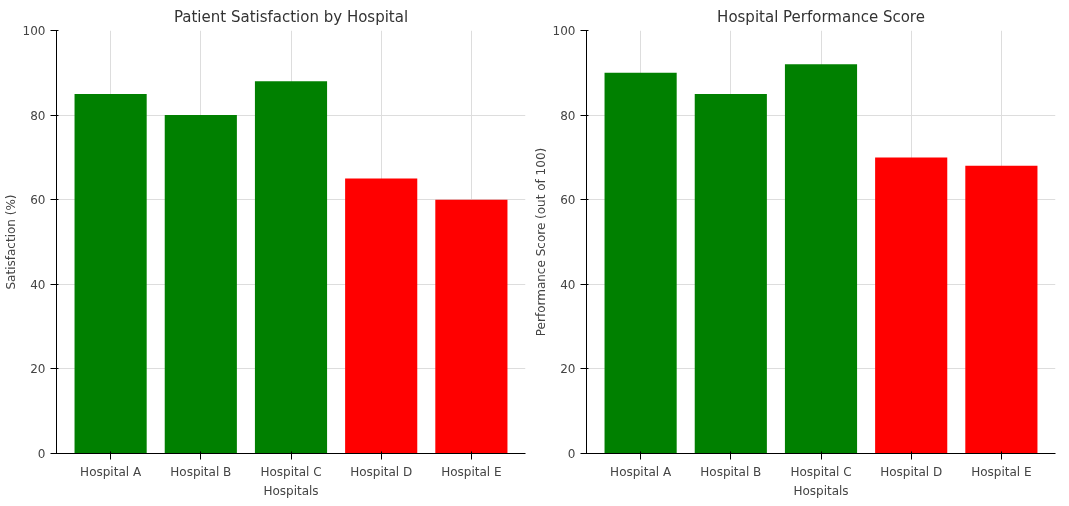  What do you see at coordinates (10, 242) in the screenshot?
I see `y-axis-title: Satisfaction (%)` at bounding box center [10, 242].